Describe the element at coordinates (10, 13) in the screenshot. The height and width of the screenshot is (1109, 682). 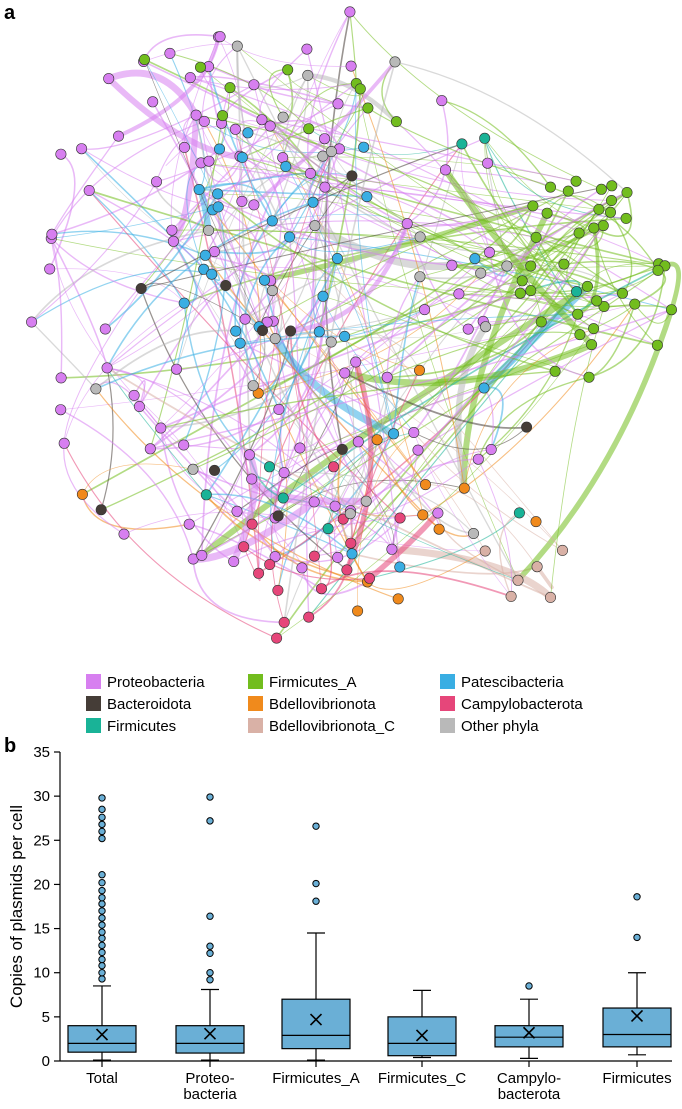
I see `panel-a-label: a` at that location.